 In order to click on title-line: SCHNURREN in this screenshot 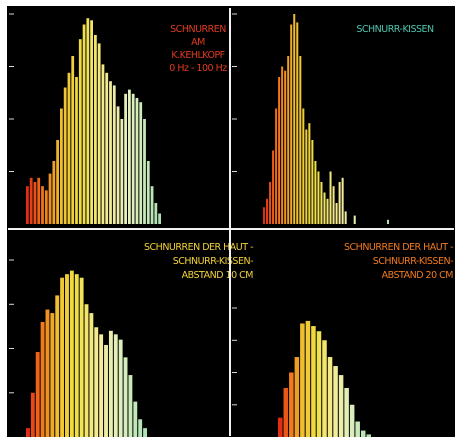, I will do `click(198, 29)`.